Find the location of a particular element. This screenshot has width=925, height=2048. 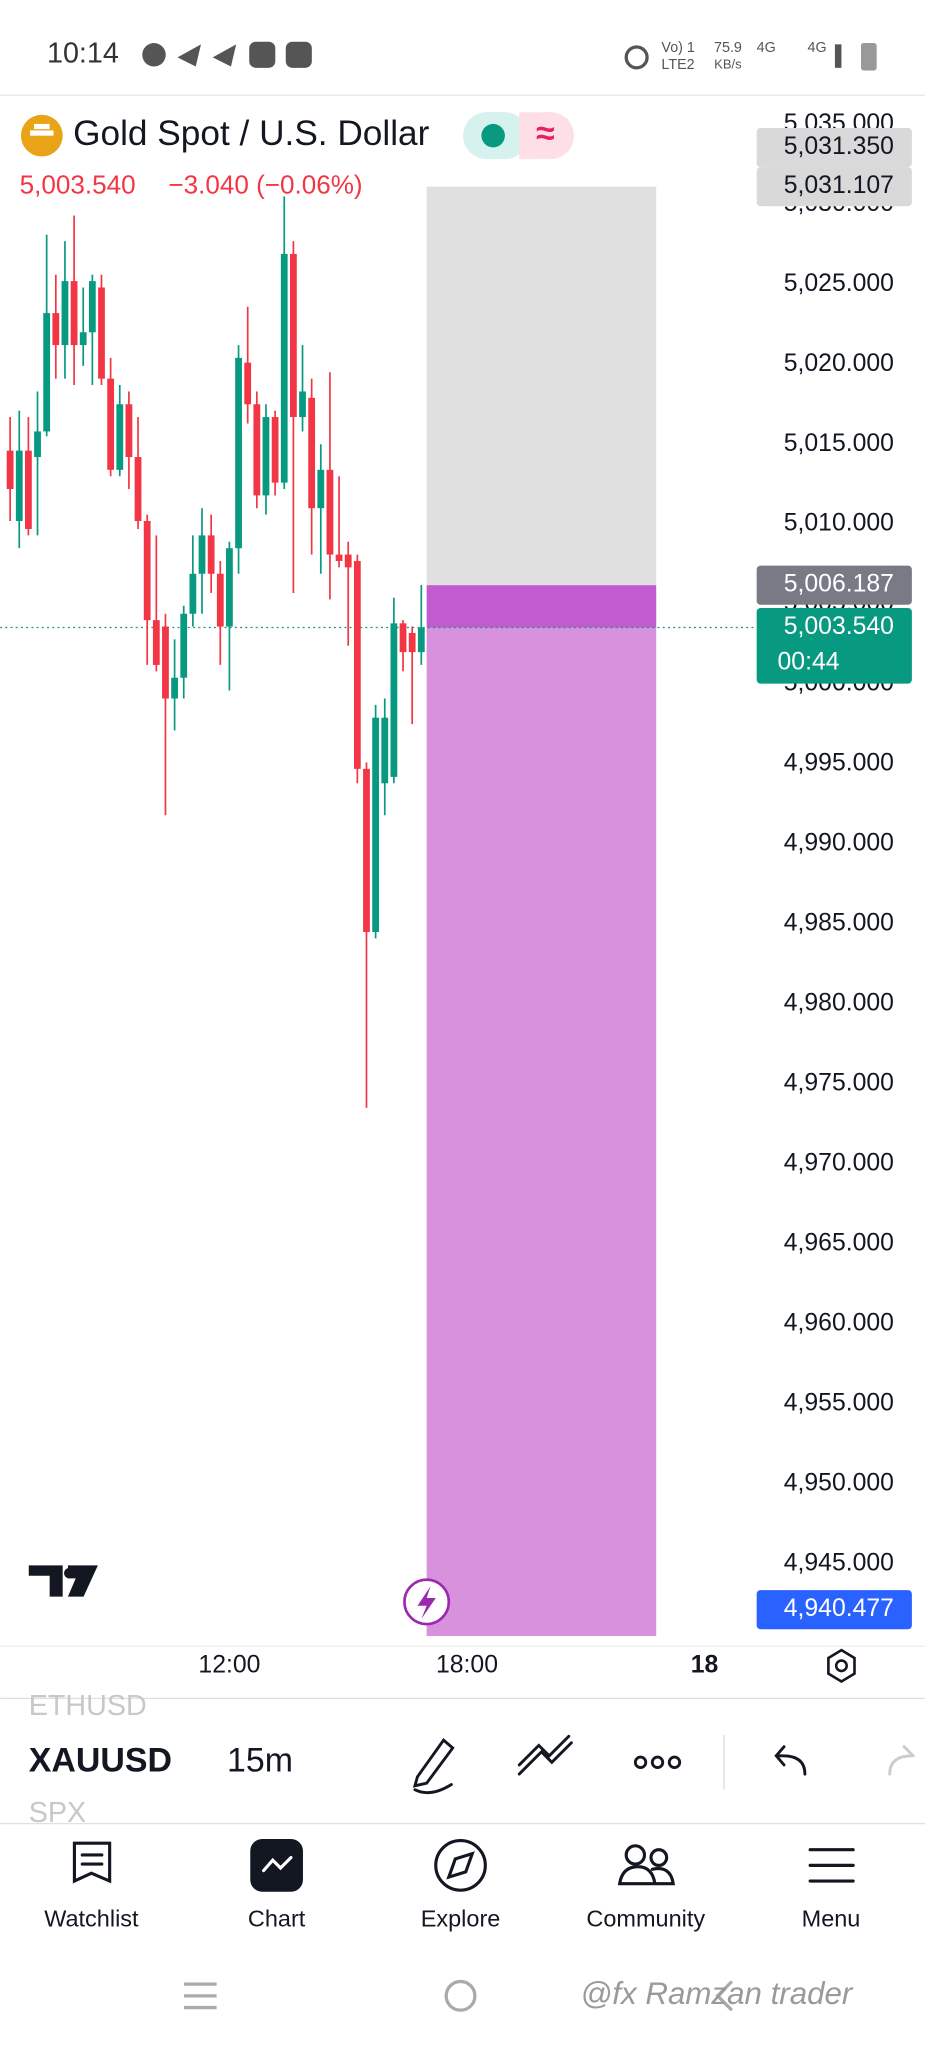

draw-tool is located at coordinates (433, 1766).